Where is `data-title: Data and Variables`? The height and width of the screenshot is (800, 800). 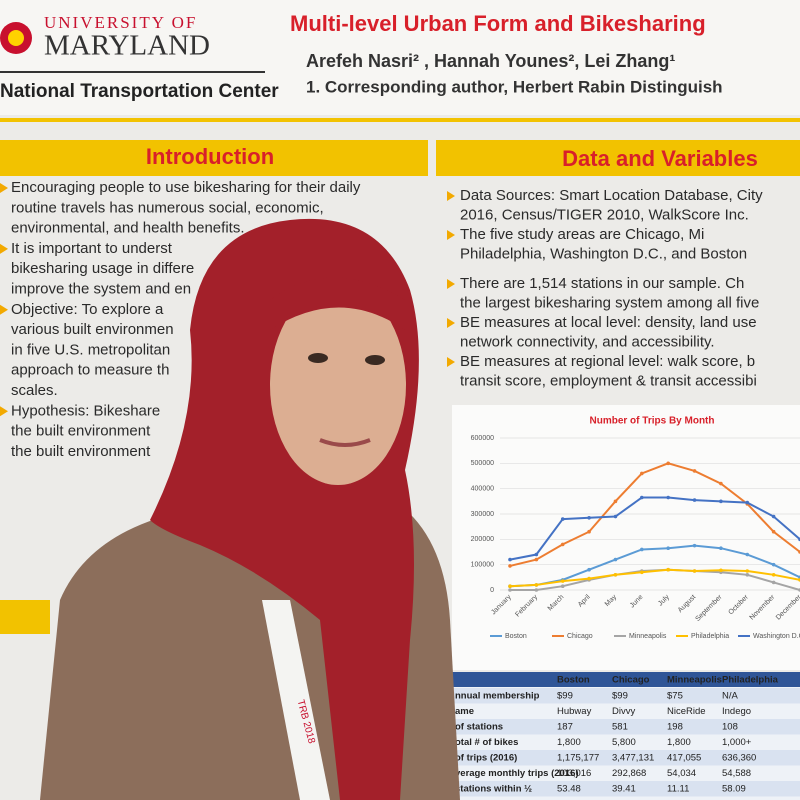 data-title: Data and Variables is located at coordinates (660, 158).